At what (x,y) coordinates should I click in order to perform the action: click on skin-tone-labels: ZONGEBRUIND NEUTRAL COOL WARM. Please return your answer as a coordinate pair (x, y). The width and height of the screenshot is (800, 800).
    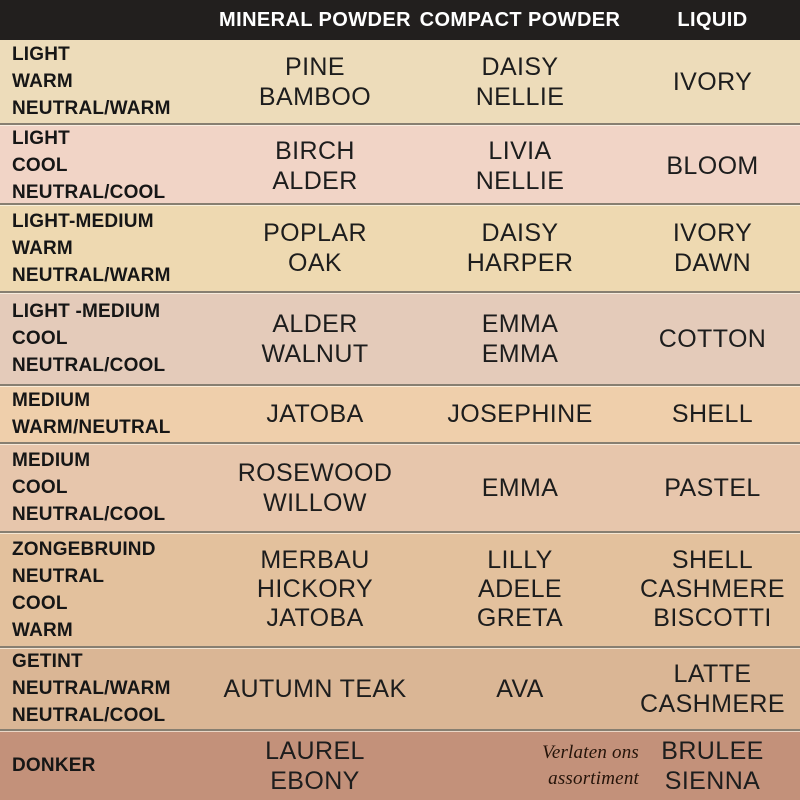
    Looking at the image, I should click on (107, 589).